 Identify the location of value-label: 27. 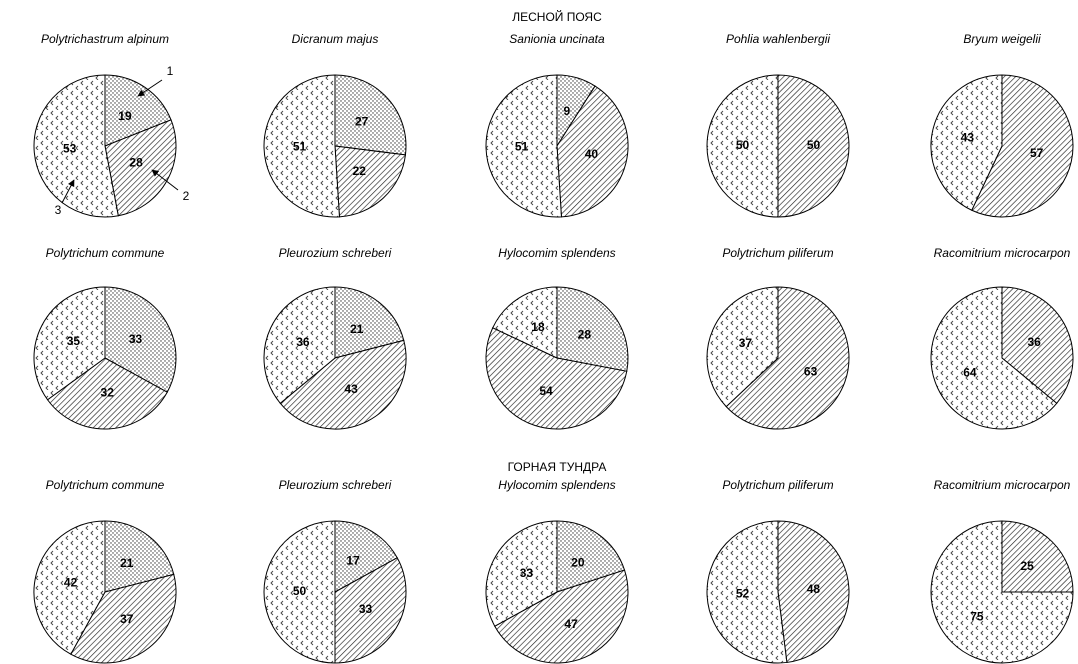
(362, 122).